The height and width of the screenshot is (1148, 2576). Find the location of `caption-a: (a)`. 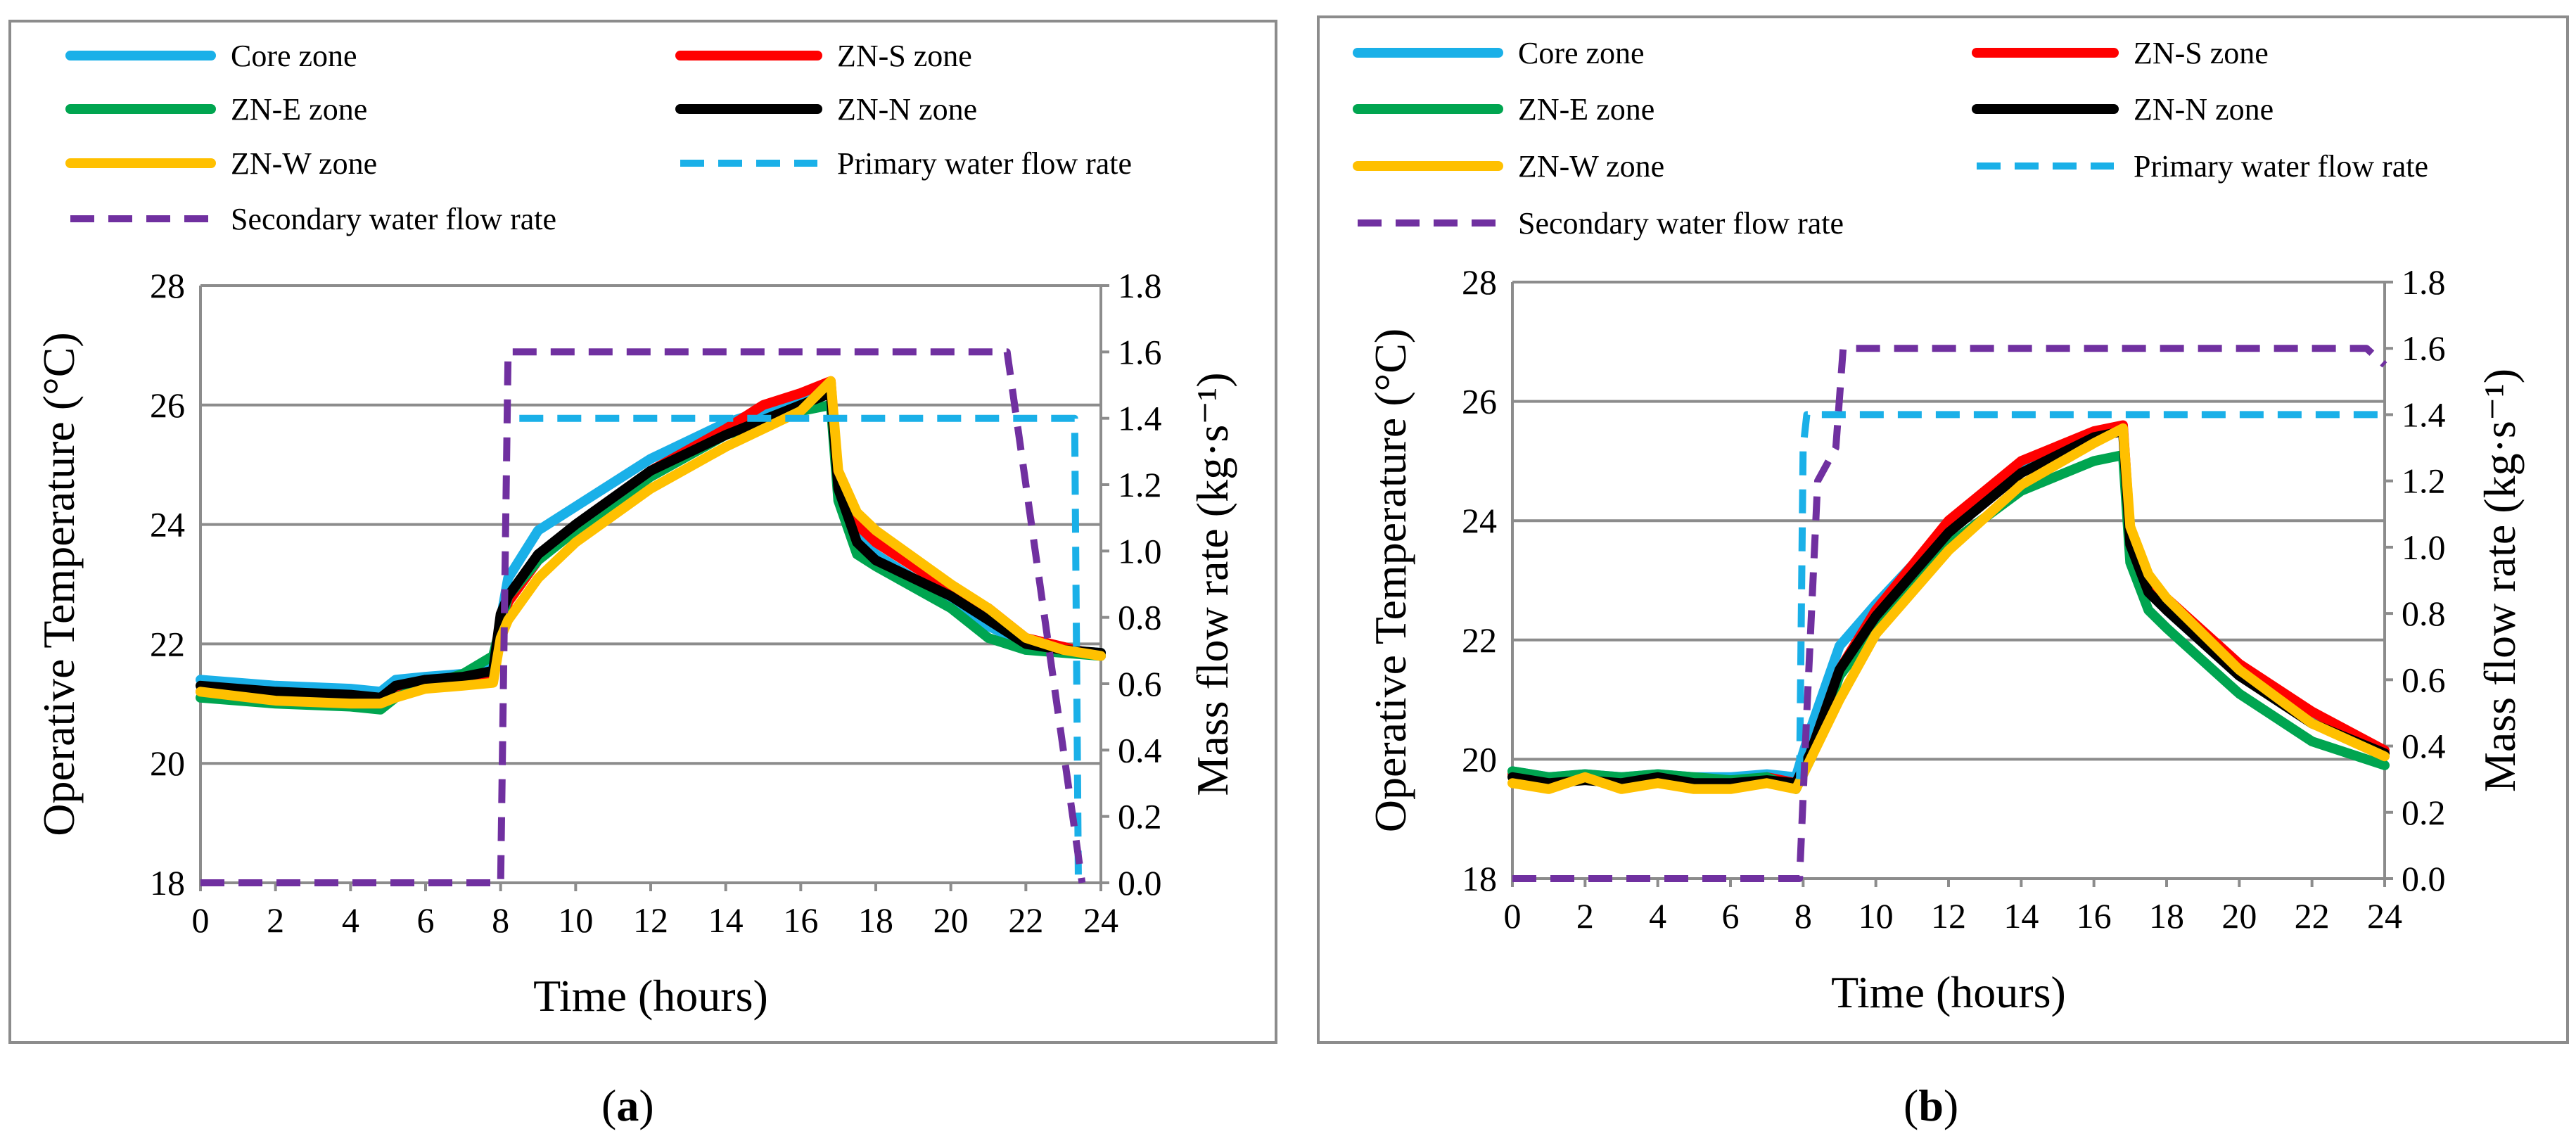

caption-a: (a) is located at coordinates (627, 1105).